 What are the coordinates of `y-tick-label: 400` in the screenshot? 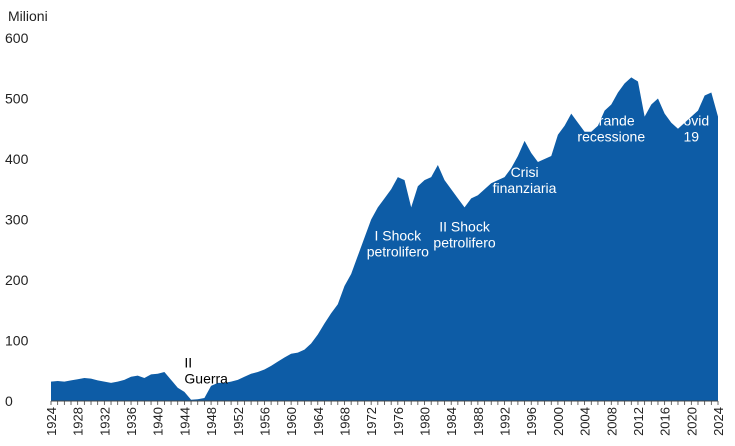 It's located at (17, 159).